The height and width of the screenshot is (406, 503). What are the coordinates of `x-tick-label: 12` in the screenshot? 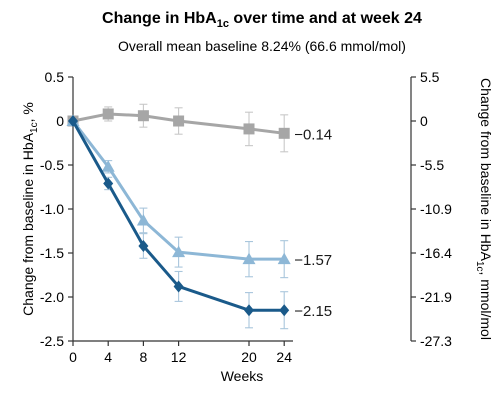 It's located at (179, 357).